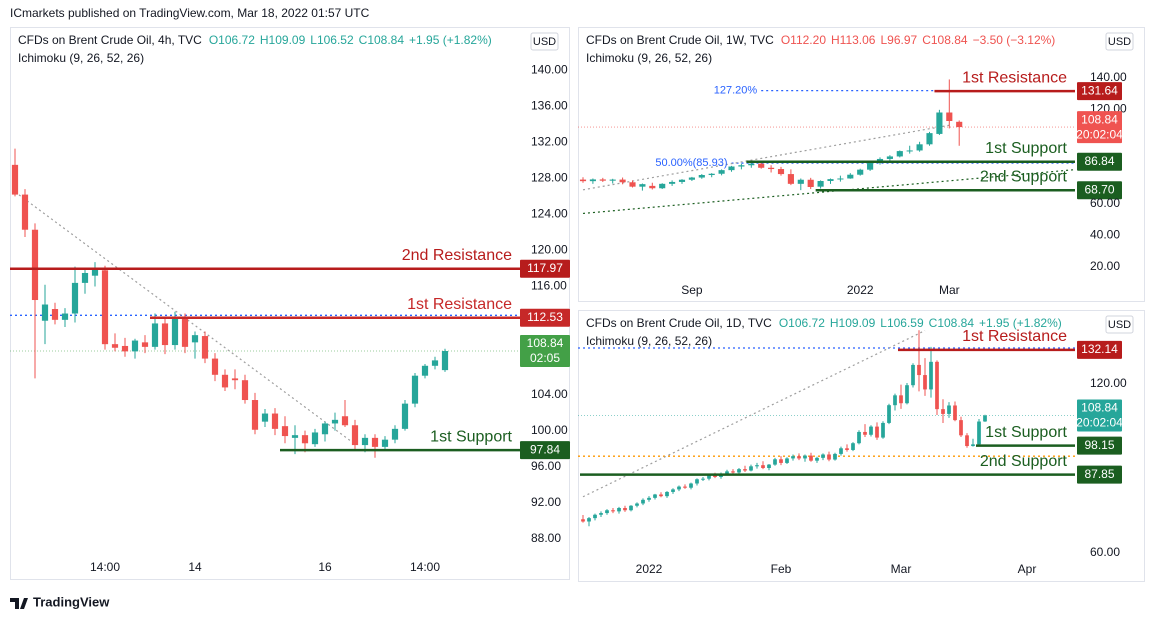  I want to click on last-price-label: 108.84, so click(545, 343).